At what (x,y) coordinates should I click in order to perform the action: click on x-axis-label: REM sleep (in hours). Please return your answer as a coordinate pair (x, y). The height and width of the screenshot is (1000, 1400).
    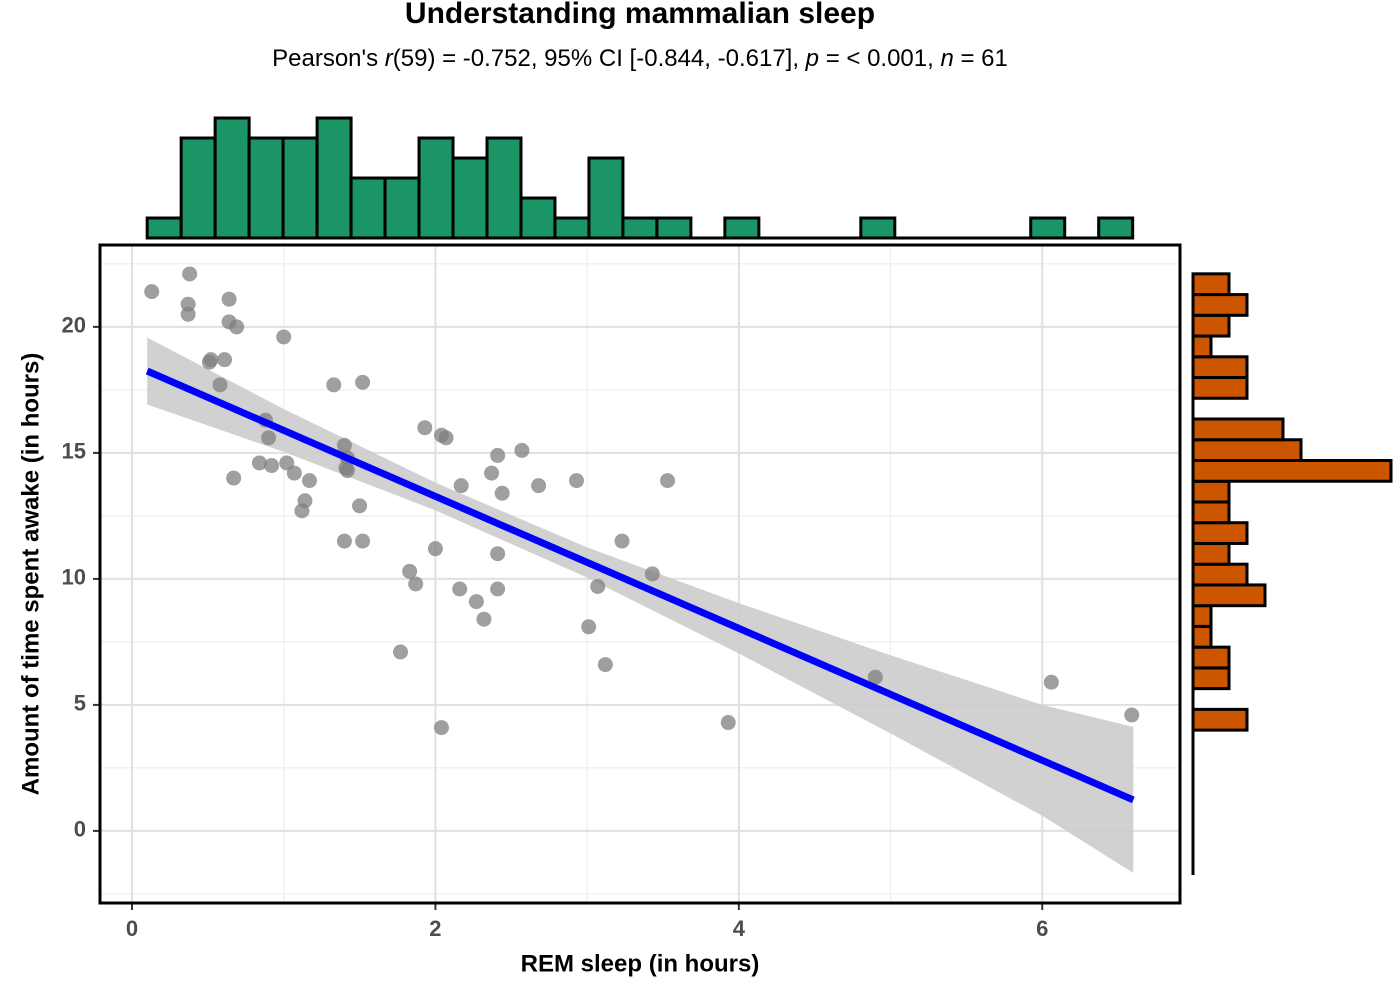
    Looking at the image, I should click on (640, 963).